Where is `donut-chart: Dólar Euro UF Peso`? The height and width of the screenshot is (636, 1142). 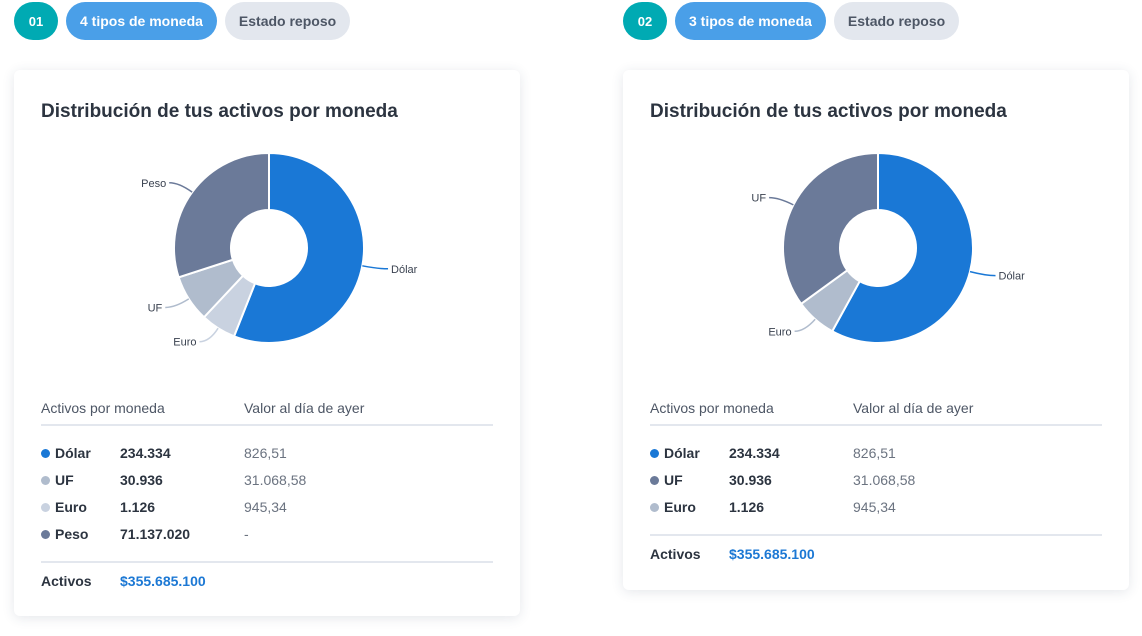 donut-chart: Dólar Euro UF Peso is located at coordinates (279, 250).